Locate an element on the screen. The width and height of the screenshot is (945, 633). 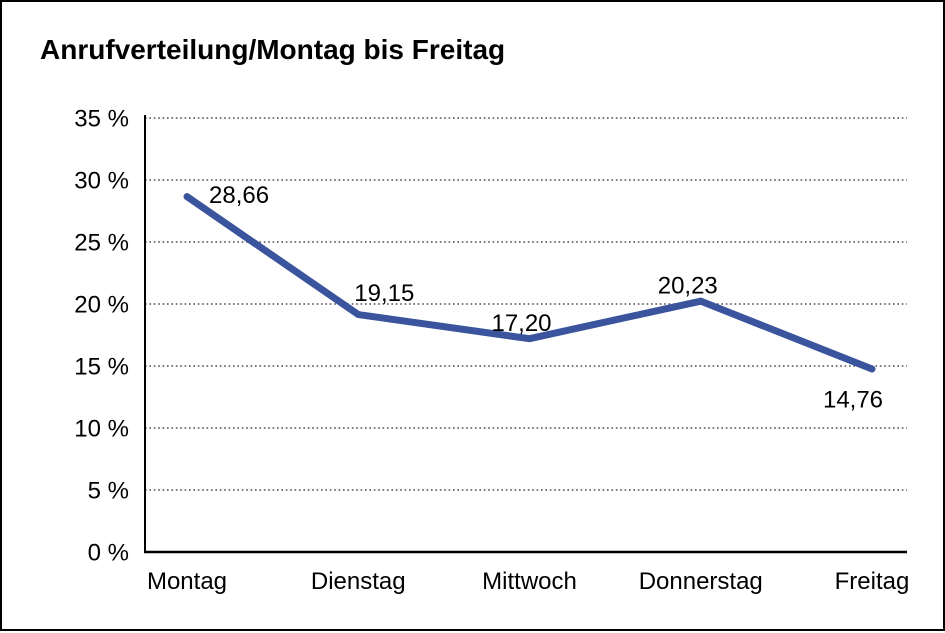
y-tick-label: 0 % is located at coordinates (108, 553).